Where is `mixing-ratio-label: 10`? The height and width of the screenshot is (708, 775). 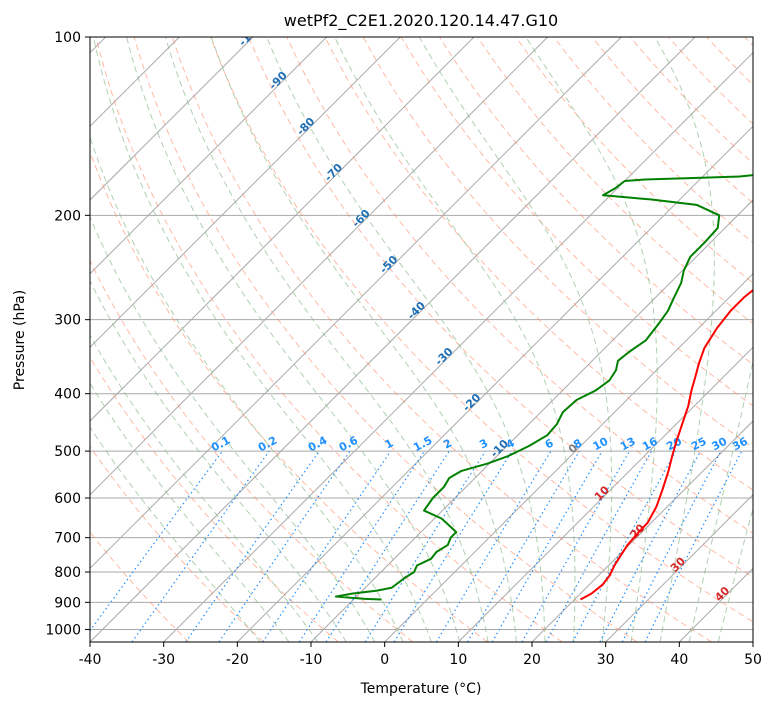
mixing-ratio-label: 10 is located at coordinates (601, 443).